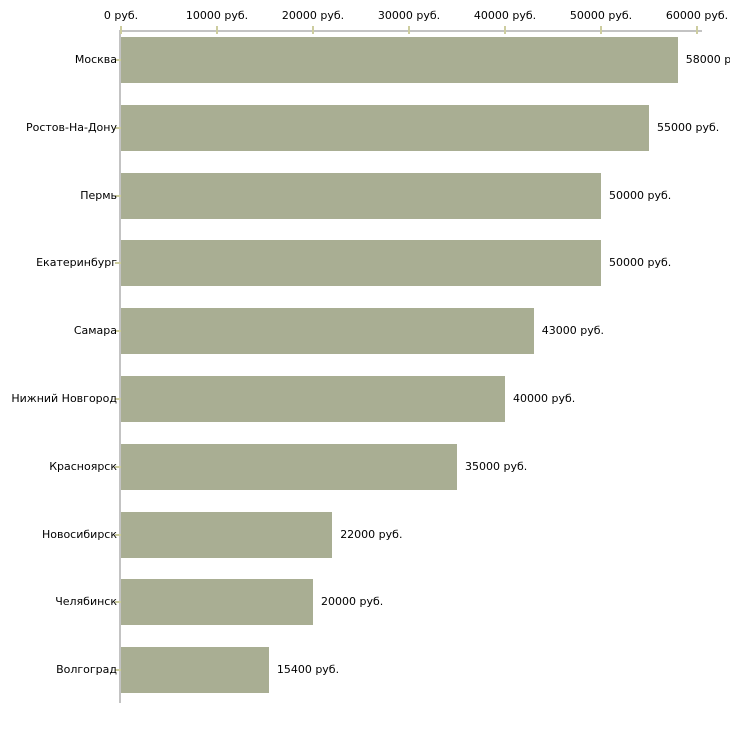 The image size is (730, 730). Describe the element at coordinates (352, 602) in the screenshot. I see `bar-value-label: 20000 руб.` at that location.